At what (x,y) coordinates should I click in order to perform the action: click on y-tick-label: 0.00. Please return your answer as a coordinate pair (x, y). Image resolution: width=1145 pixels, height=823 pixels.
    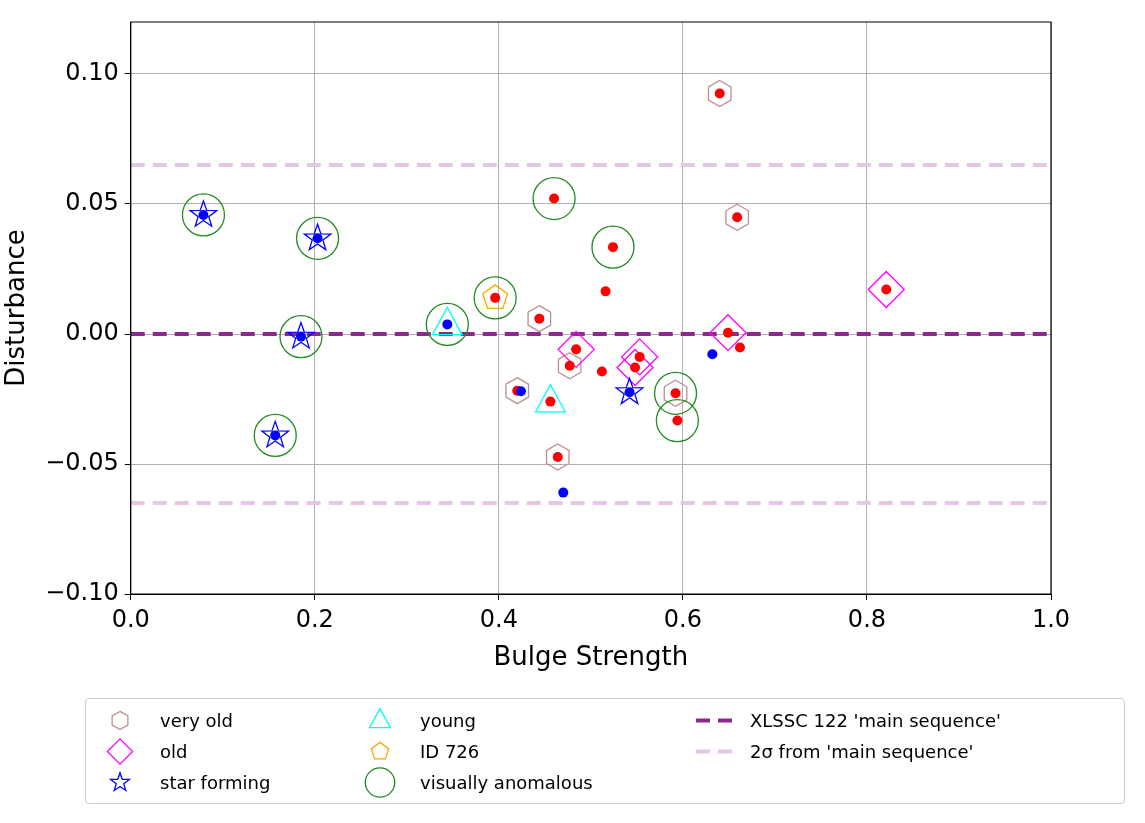
    Looking at the image, I should click on (92, 332).